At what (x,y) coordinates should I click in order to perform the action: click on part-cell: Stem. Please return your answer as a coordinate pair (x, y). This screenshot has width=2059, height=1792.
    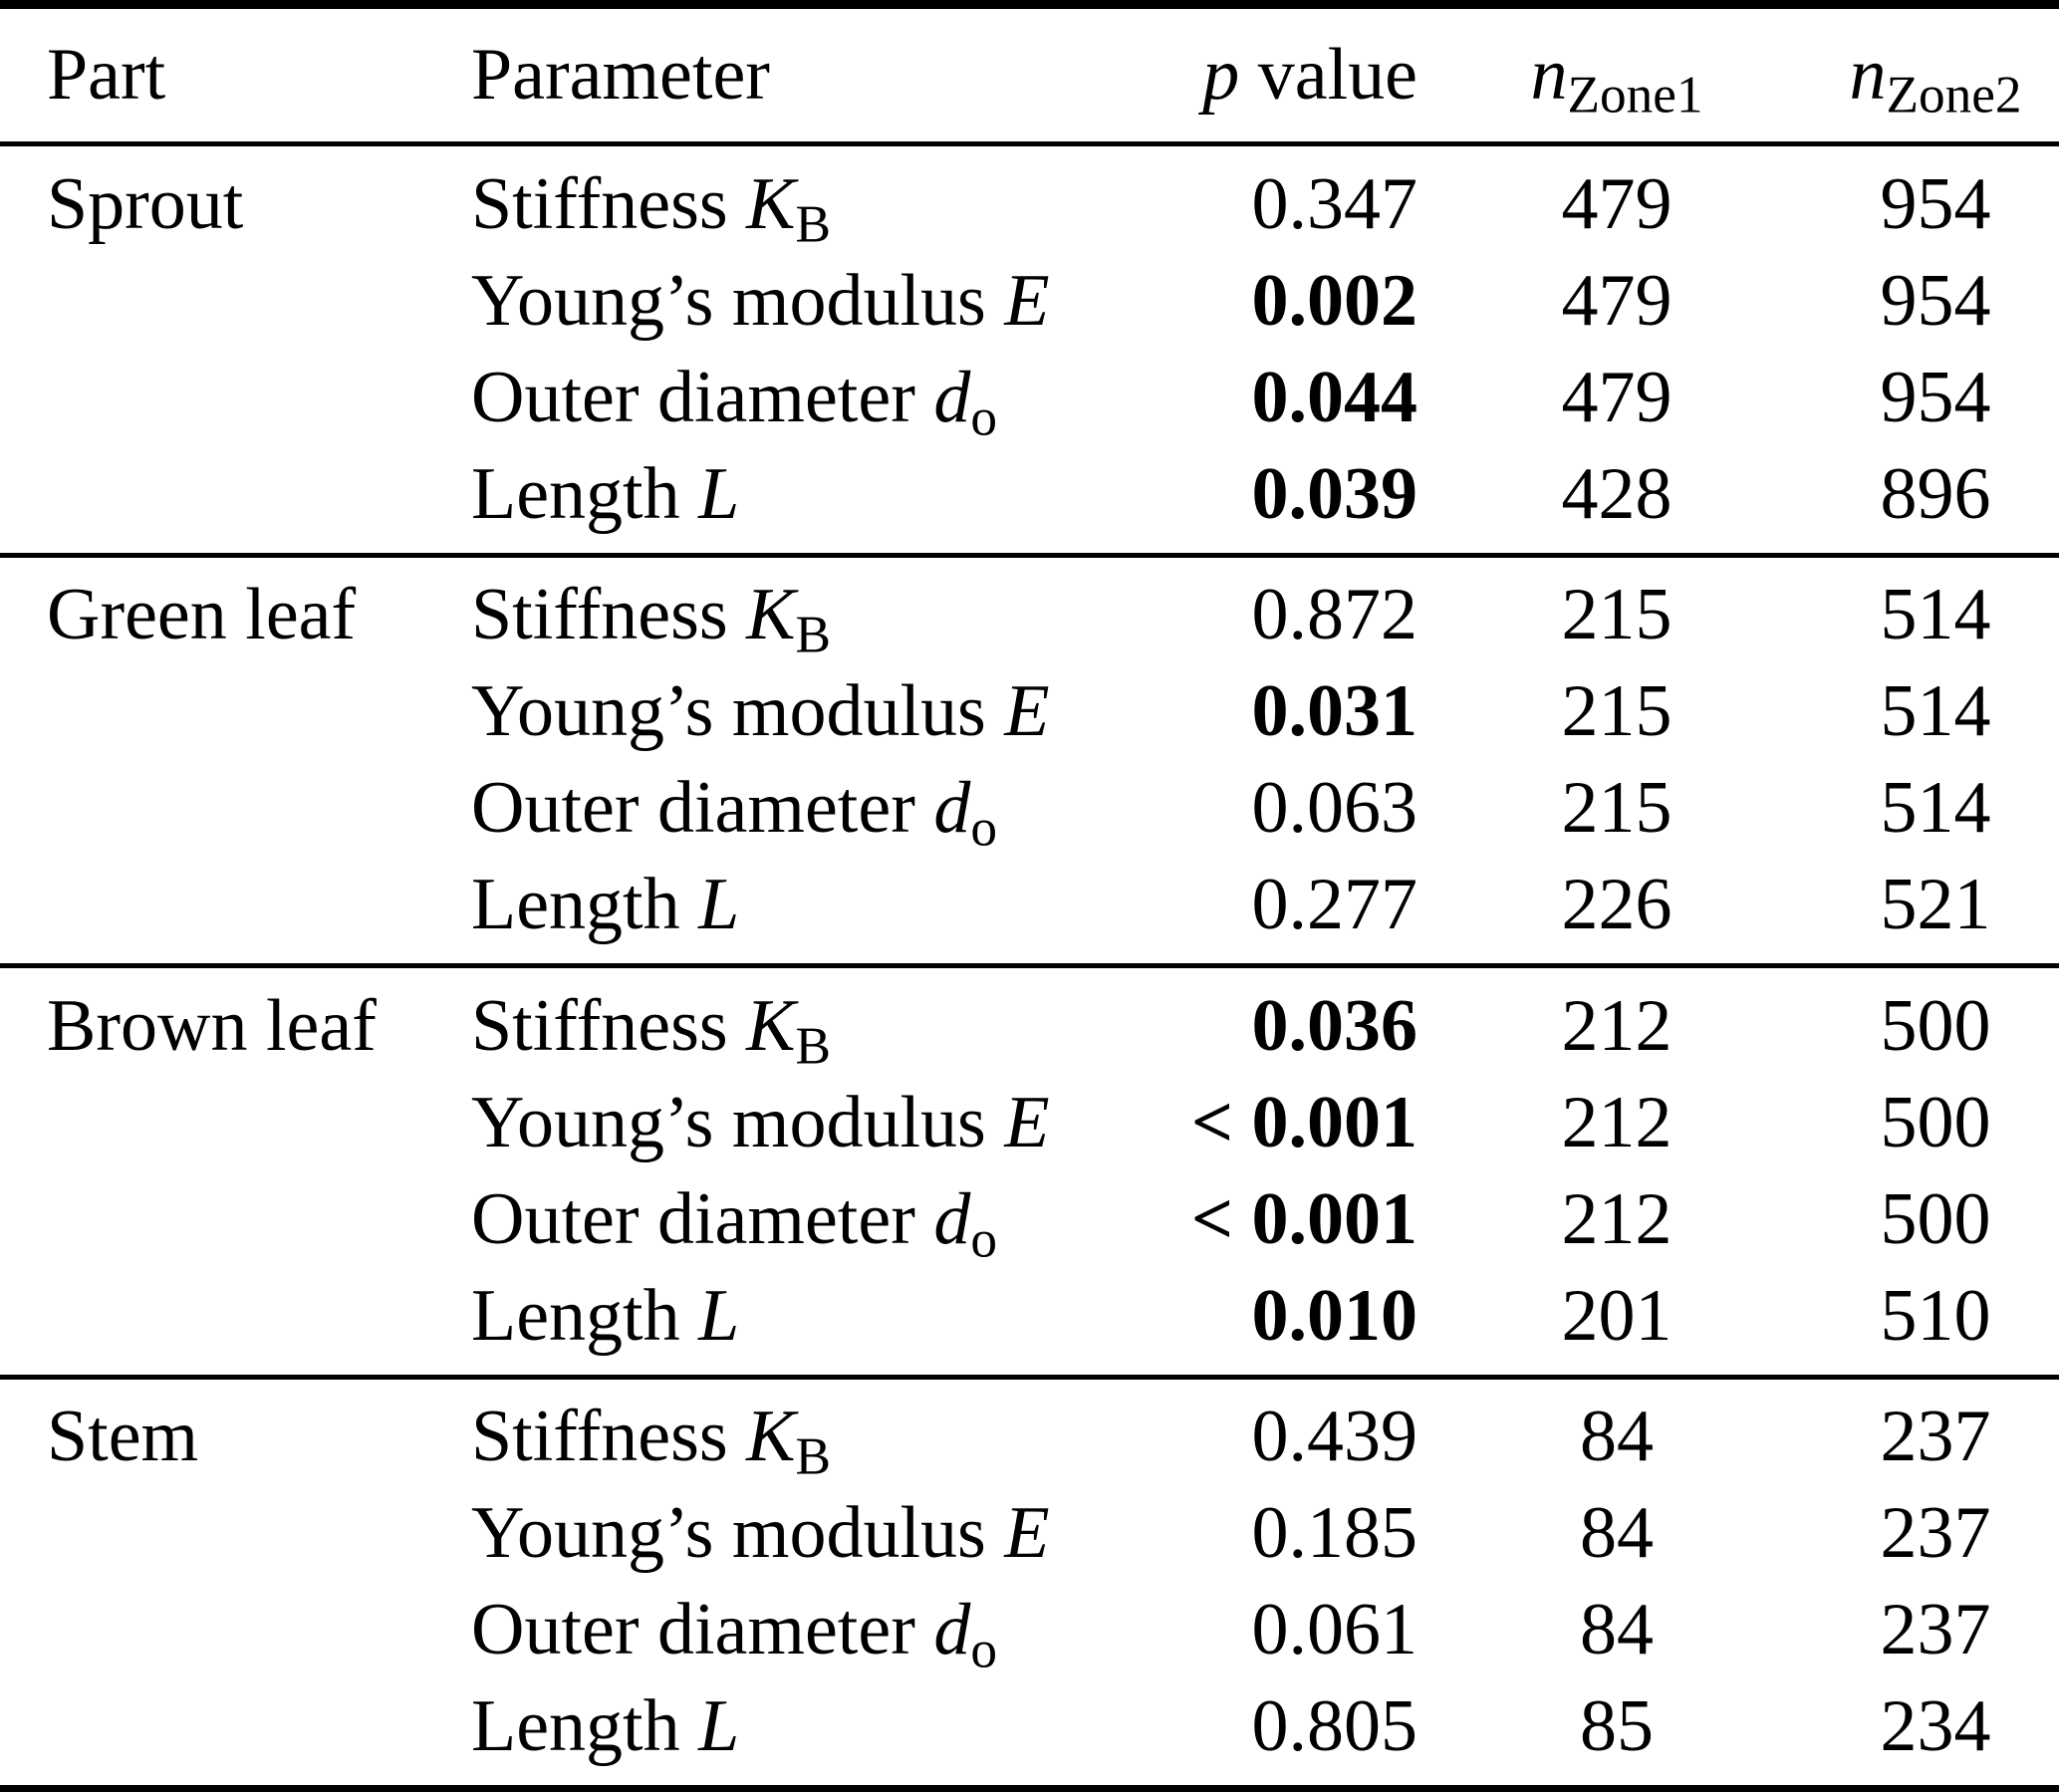
    Looking at the image, I should click on (123, 1437).